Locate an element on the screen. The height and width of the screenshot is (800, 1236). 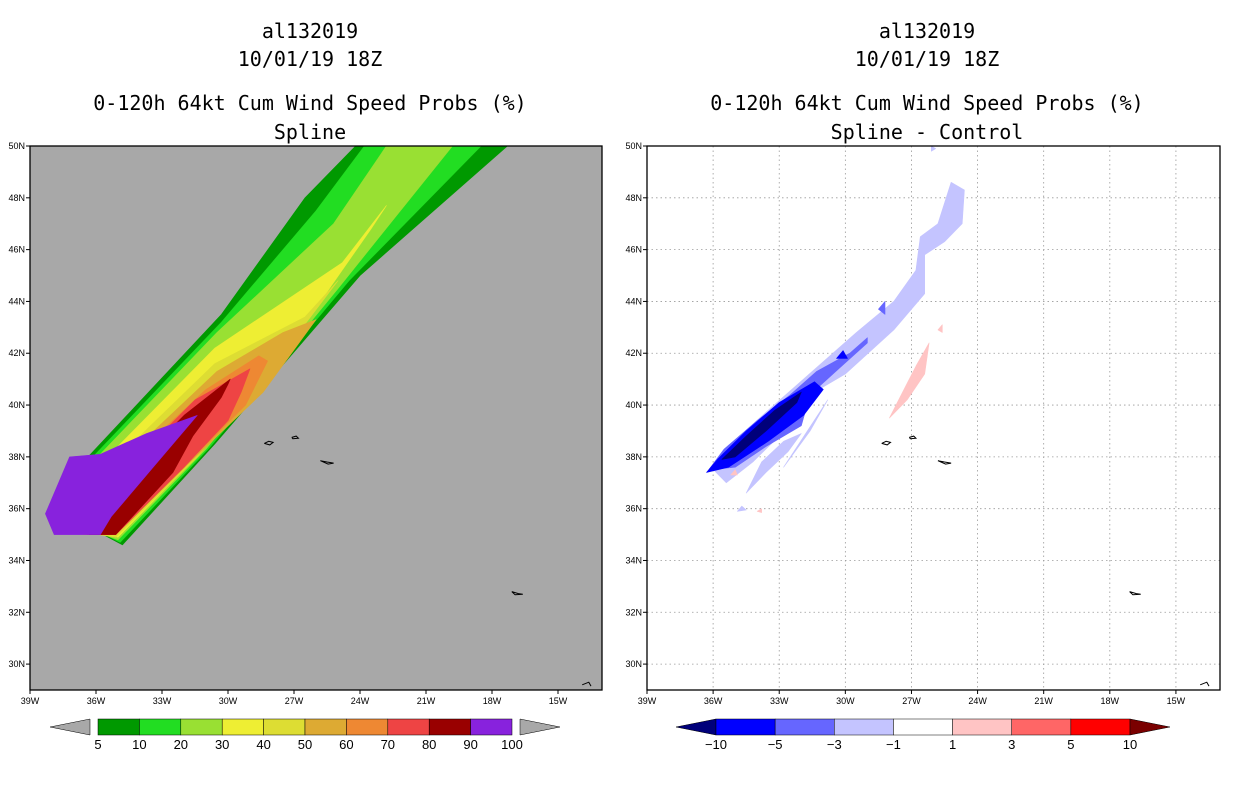
colorbar-label: 80 is located at coordinates (429, 744).